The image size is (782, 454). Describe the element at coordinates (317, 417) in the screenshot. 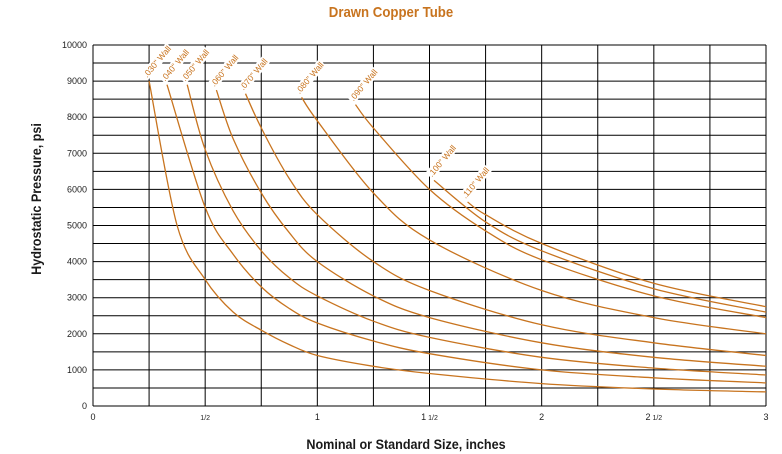

I see `x-tick-label: 1` at that location.